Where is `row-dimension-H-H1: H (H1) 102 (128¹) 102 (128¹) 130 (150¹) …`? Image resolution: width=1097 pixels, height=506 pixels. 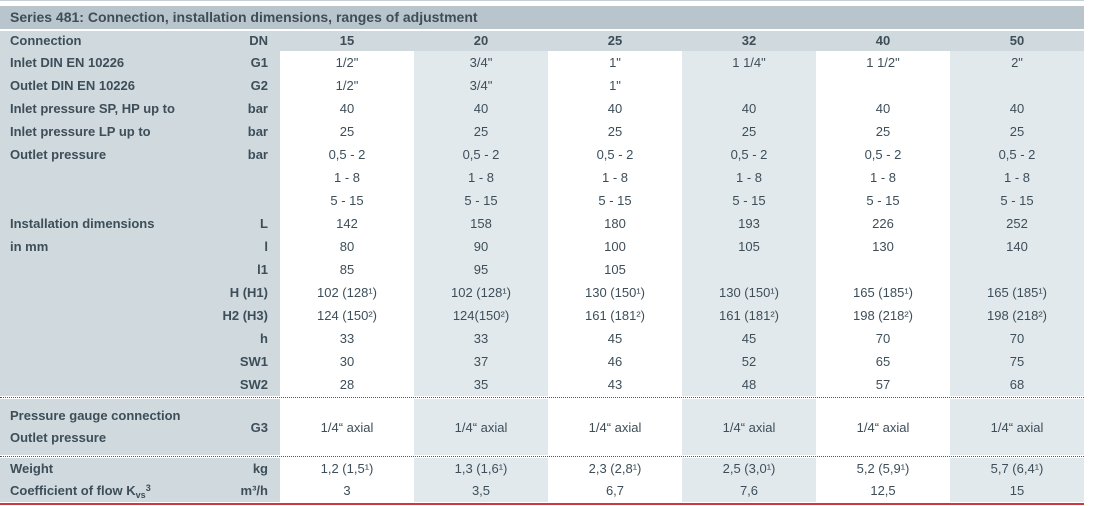
row-dimension-H-H1: H (H1) 102 (128¹) 102 (128¹) 130 (150¹) … is located at coordinates (542, 292).